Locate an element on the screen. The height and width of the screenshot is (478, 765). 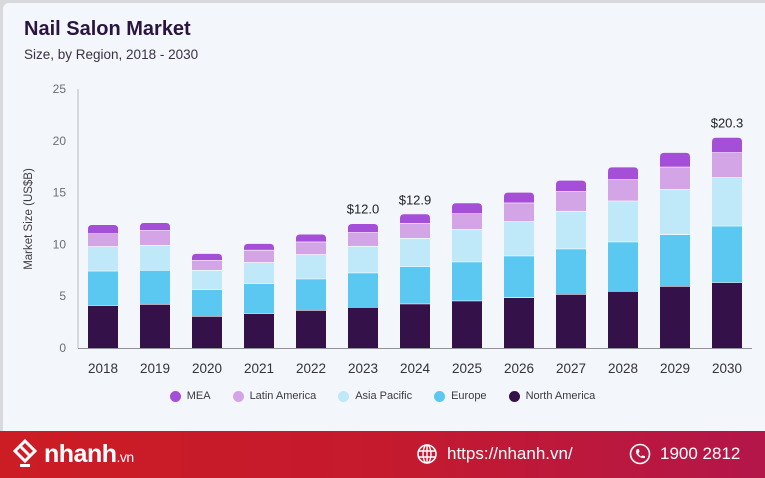
legend-label: Latin America is located at coordinates (283, 396).